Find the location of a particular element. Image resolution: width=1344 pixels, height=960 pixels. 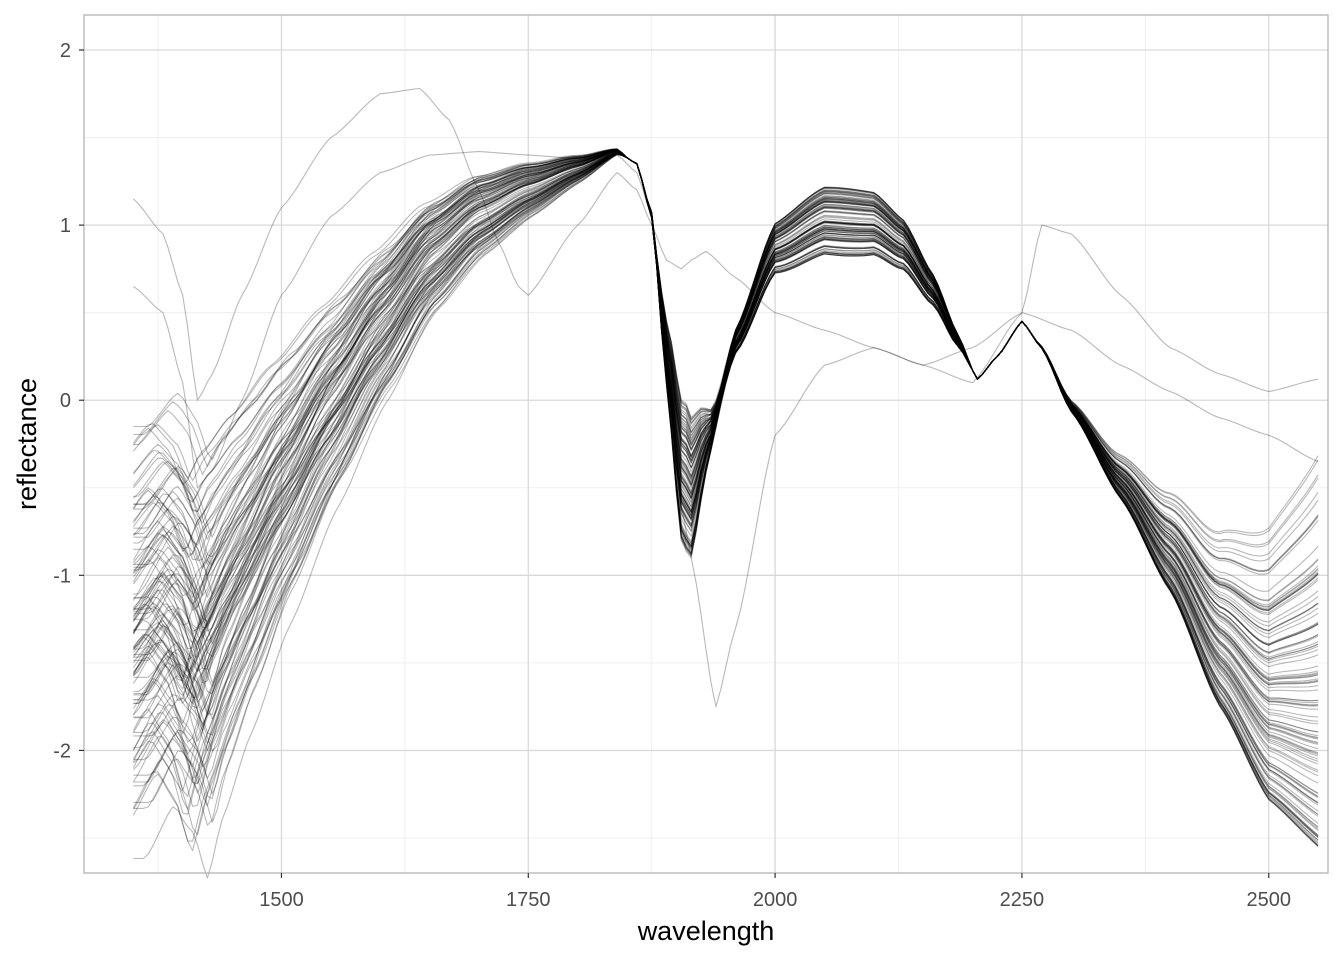

x-tick-label: 2000 is located at coordinates (775, 900).